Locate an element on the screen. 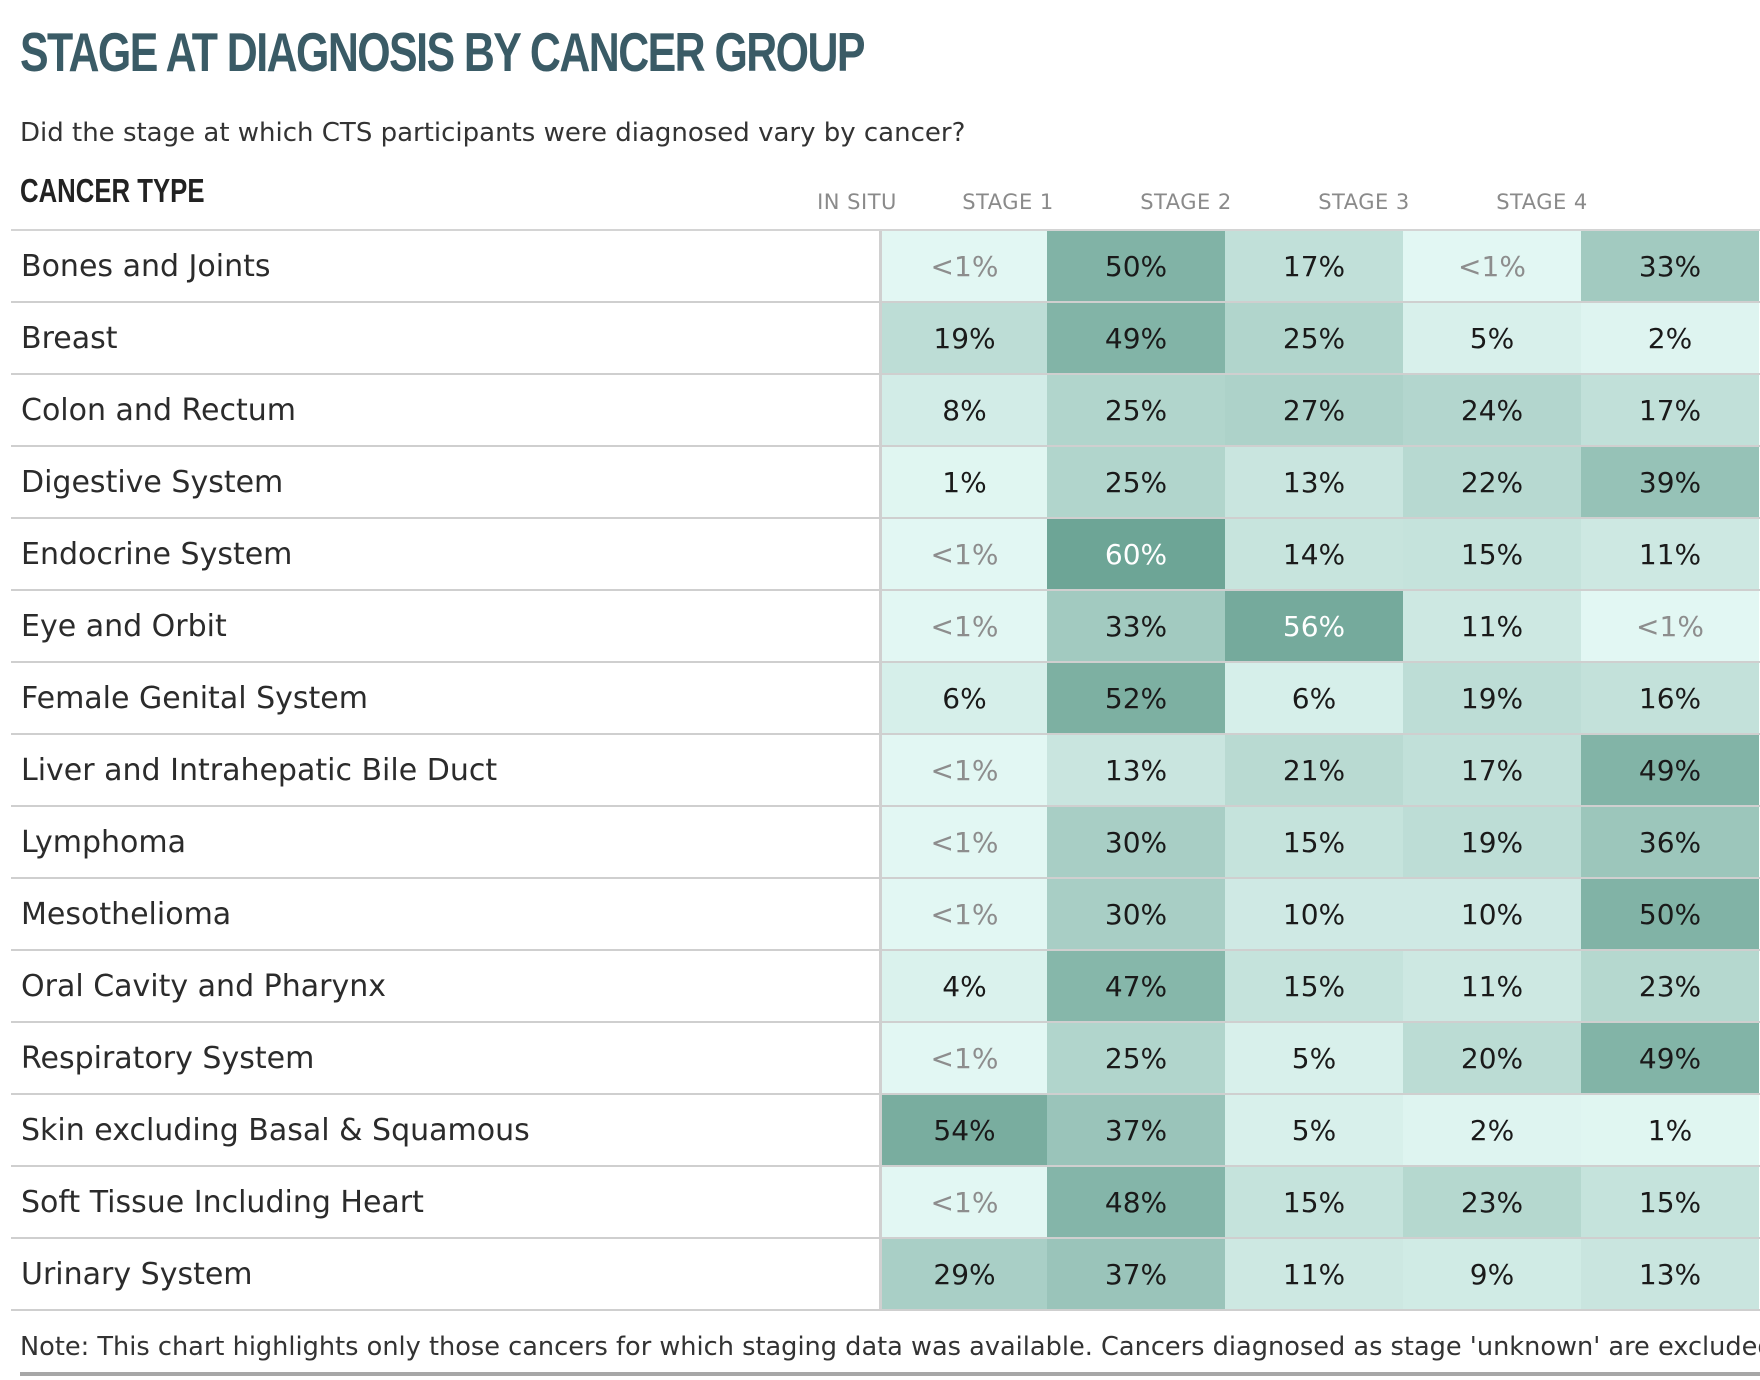 This screenshot has width=1760, height=1380. heatmap-cell: 1% is located at coordinates (1670, 1130).